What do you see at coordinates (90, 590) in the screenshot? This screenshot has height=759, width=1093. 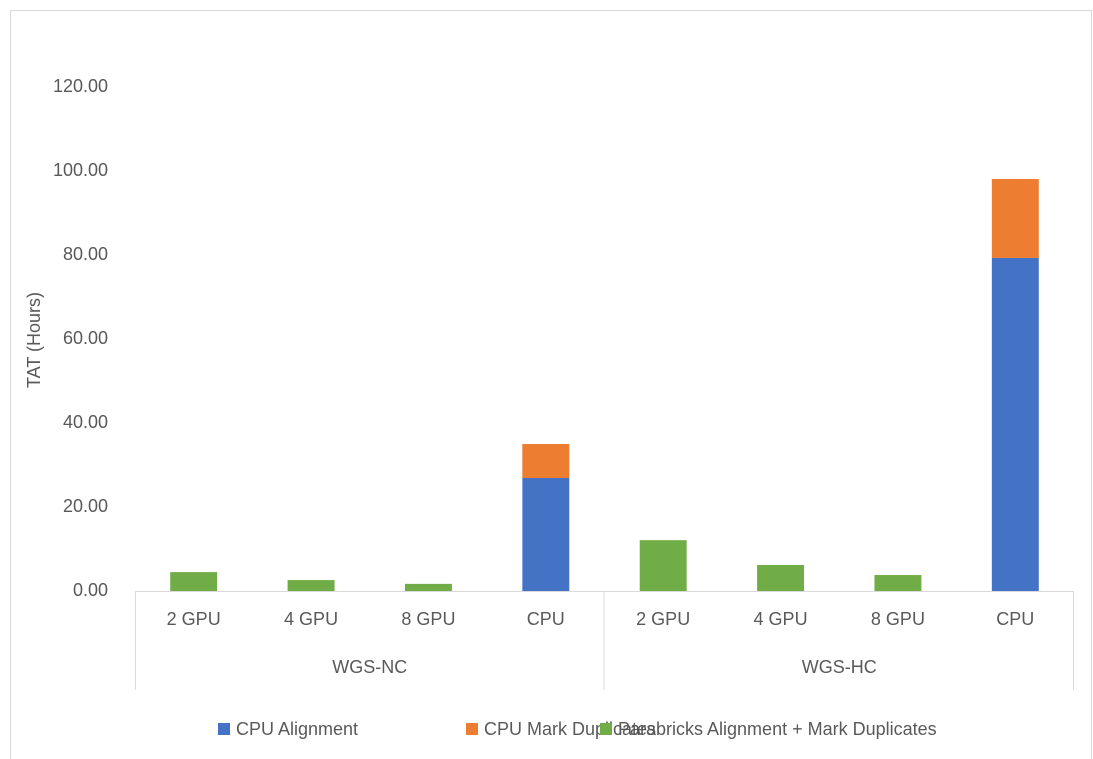 I see `y-tick-label: 0.00` at bounding box center [90, 590].